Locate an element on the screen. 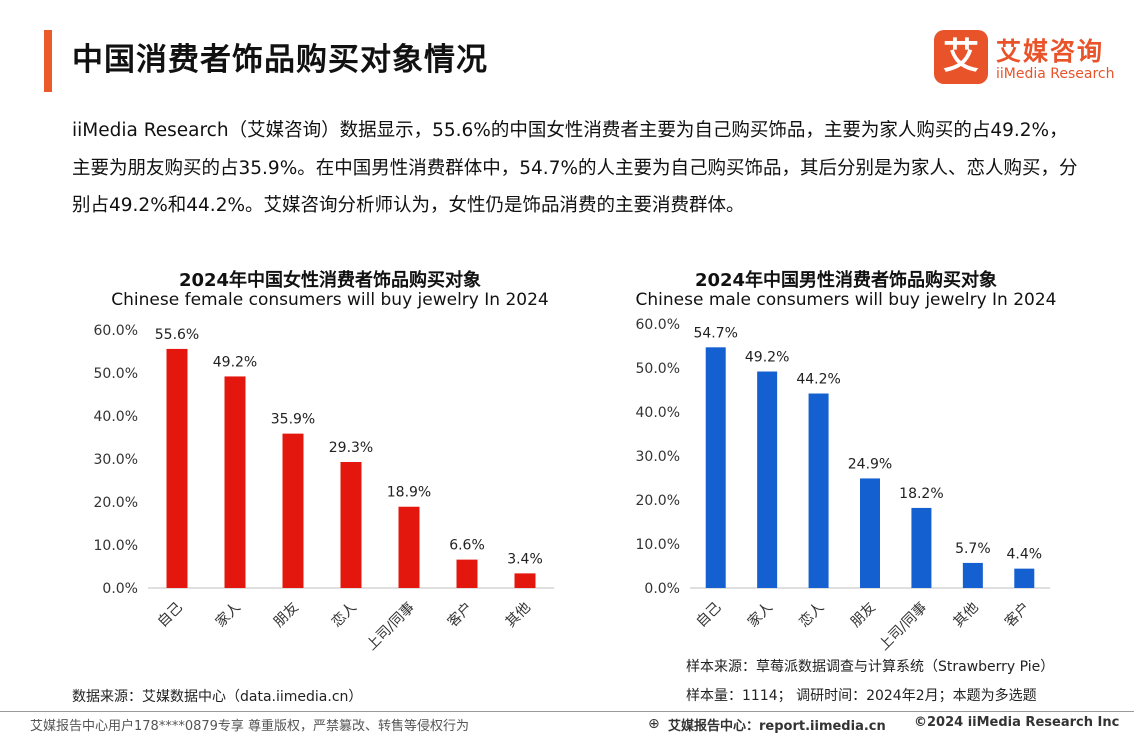 Image resolution: width=1134 pixels, height=737 pixels. male-category-label: 朋友 is located at coordinates (863, 615).